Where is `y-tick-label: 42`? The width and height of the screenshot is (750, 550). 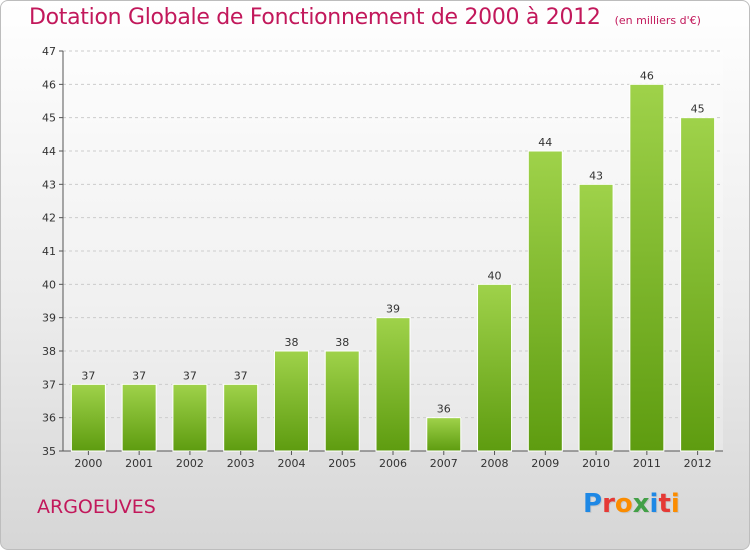 y-tick-label: 42 is located at coordinates (49, 218).